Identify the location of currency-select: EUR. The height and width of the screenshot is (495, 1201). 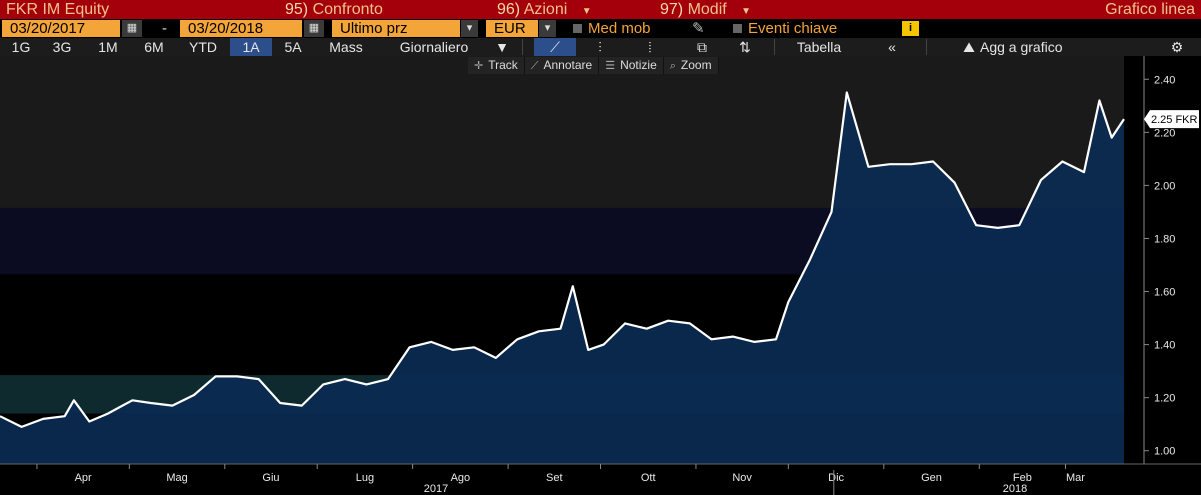
(512, 28).